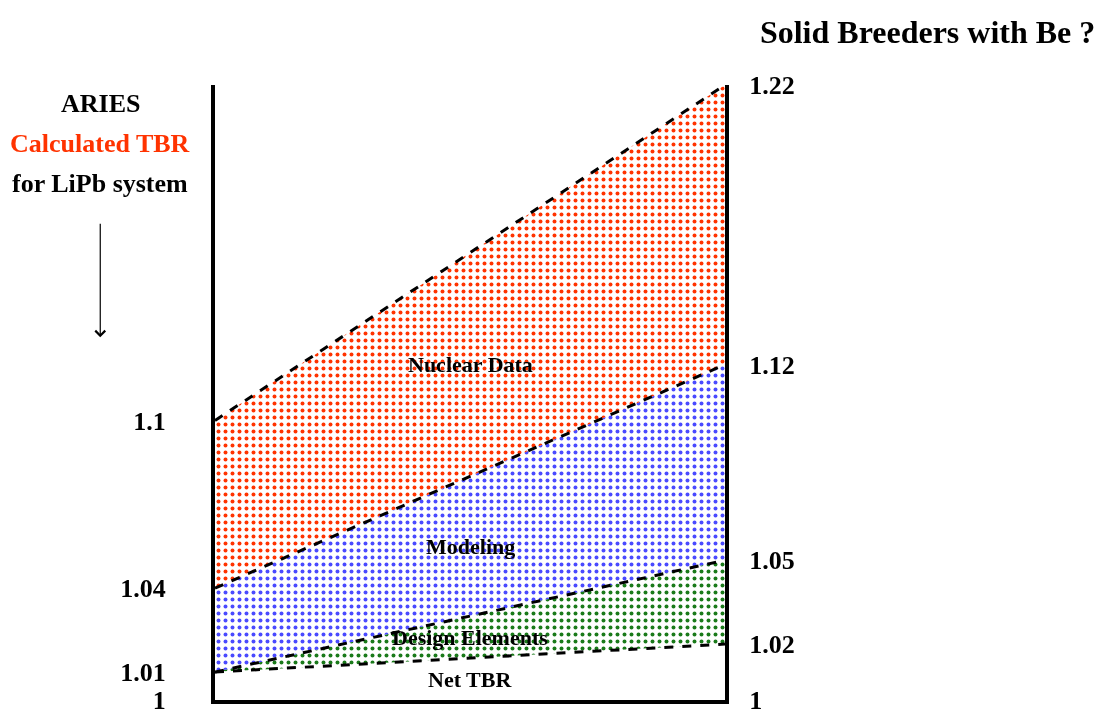 This screenshot has width=1112, height=716. I want to click on y2-tick-label: 1, so click(756, 701).